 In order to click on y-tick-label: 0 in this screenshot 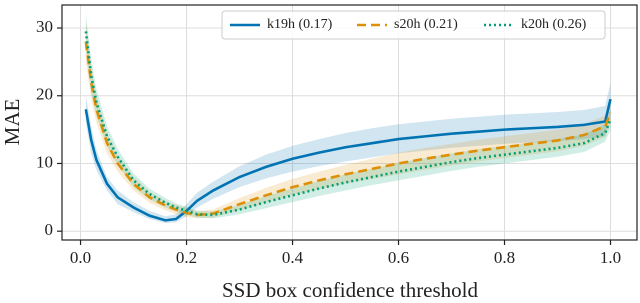, I will do `click(49, 229)`.